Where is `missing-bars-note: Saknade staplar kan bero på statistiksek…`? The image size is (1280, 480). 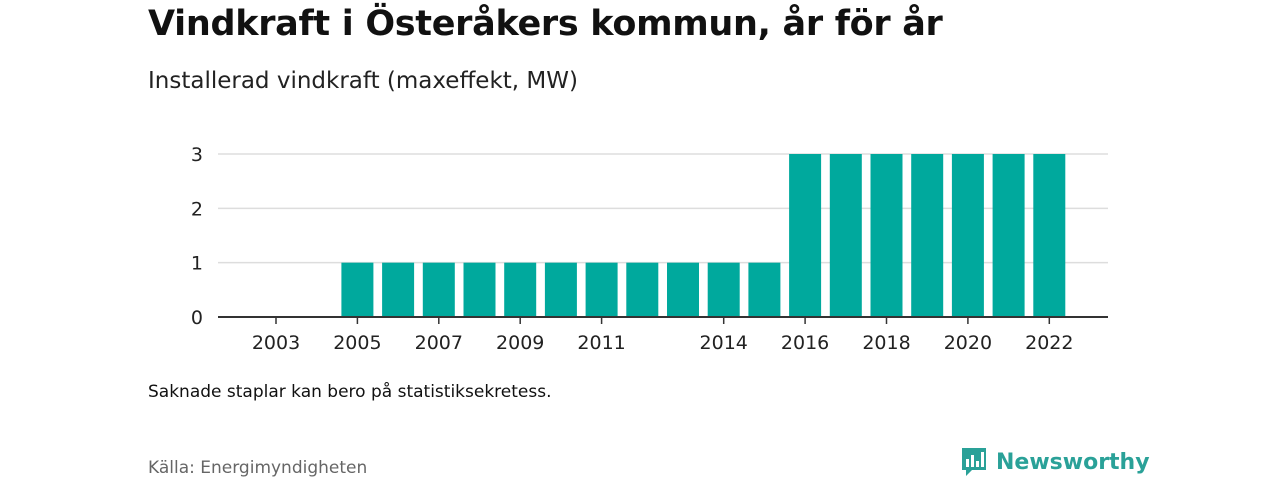
missing-bars-note: Saknade staplar kan bero på statistiksek… is located at coordinates (350, 392).